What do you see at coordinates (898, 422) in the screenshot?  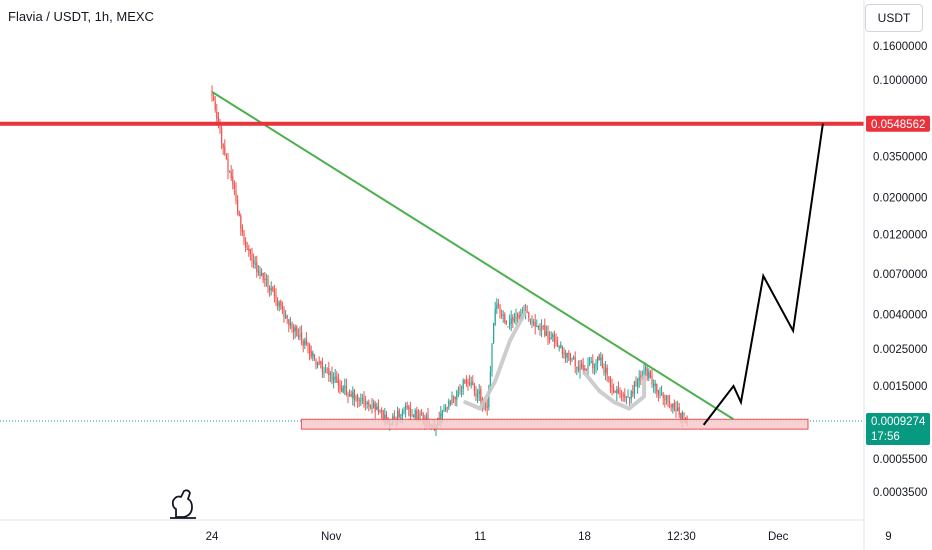 I see `current-price-label: 0.0009274` at bounding box center [898, 422].